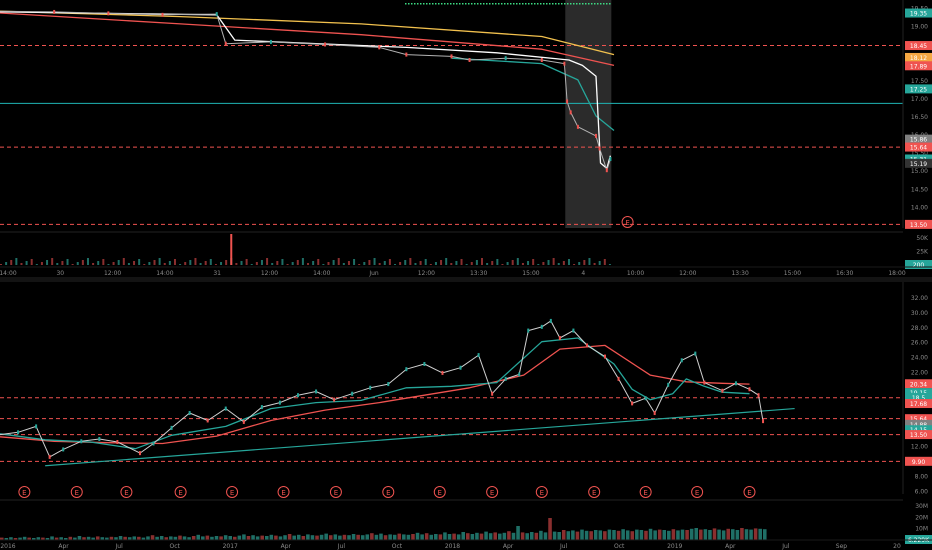  I want to click on price-axis-tick: 24.00, so click(919, 358).